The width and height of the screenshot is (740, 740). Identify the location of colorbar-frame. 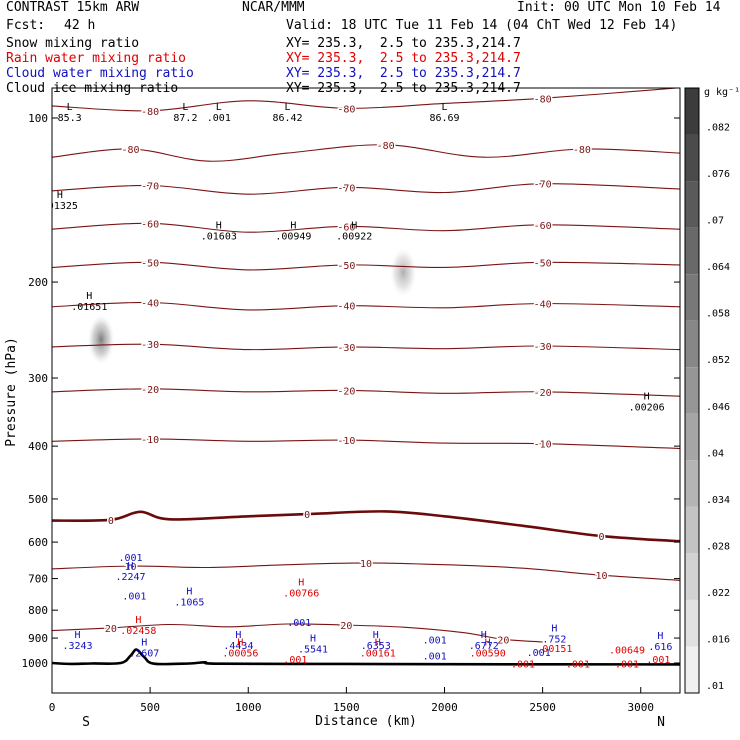
(692, 390).